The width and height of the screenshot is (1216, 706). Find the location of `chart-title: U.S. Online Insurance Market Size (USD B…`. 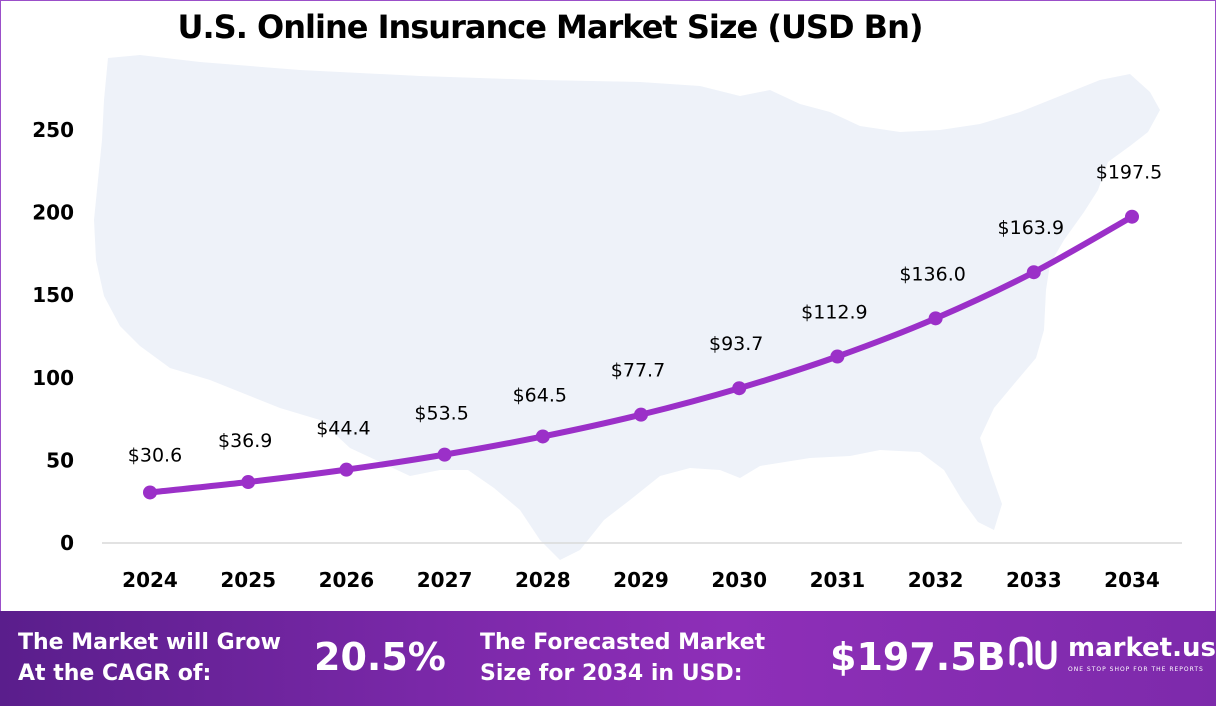

chart-title: U.S. Online Insurance Market Size (USD B… is located at coordinates (550, 27).